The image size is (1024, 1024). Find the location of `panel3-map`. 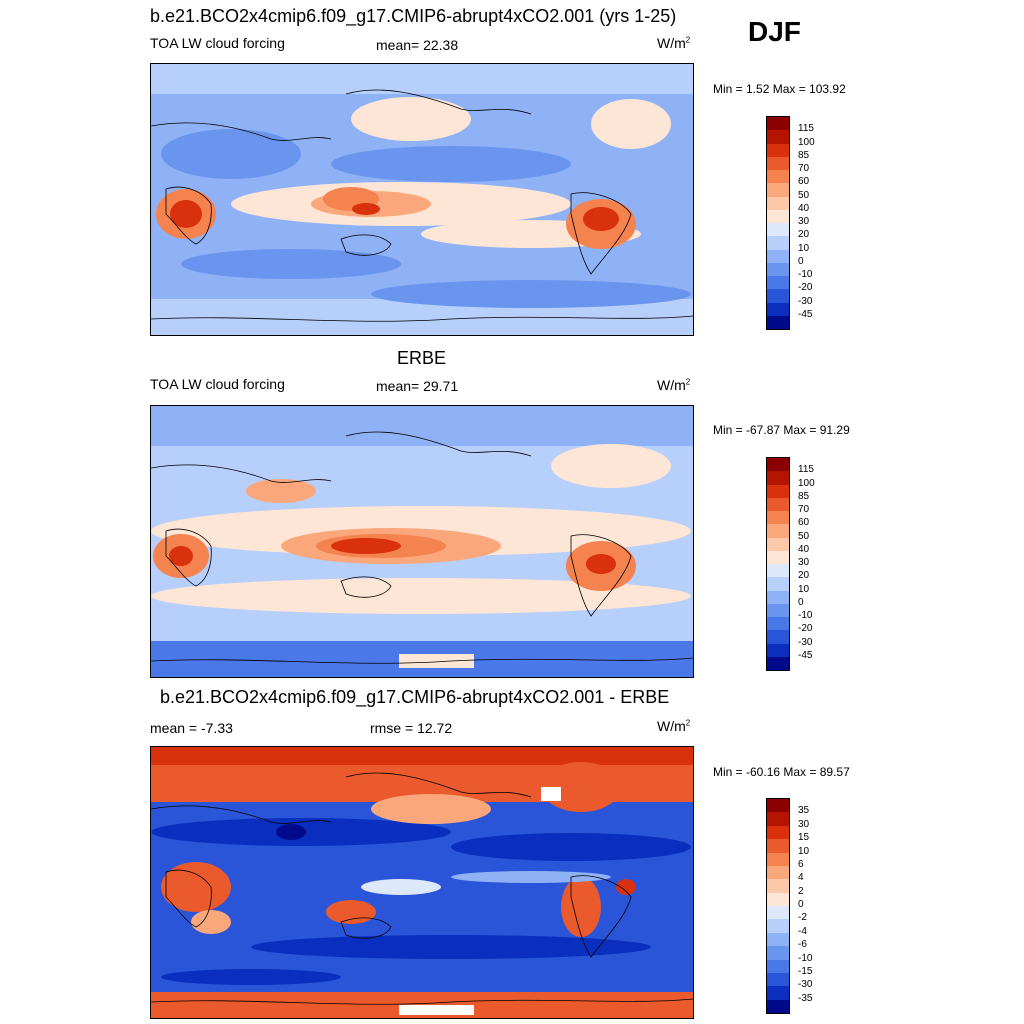

panel3-map is located at coordinates (422, 882).